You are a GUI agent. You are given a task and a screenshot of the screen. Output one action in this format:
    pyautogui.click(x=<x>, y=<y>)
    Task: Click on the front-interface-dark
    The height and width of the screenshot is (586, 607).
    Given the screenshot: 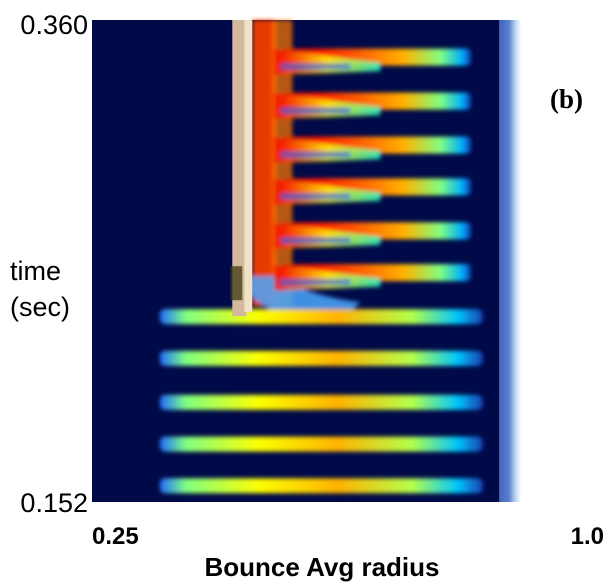 What is the action you would take?
    pyautogui.click(x=236, y=283)
    